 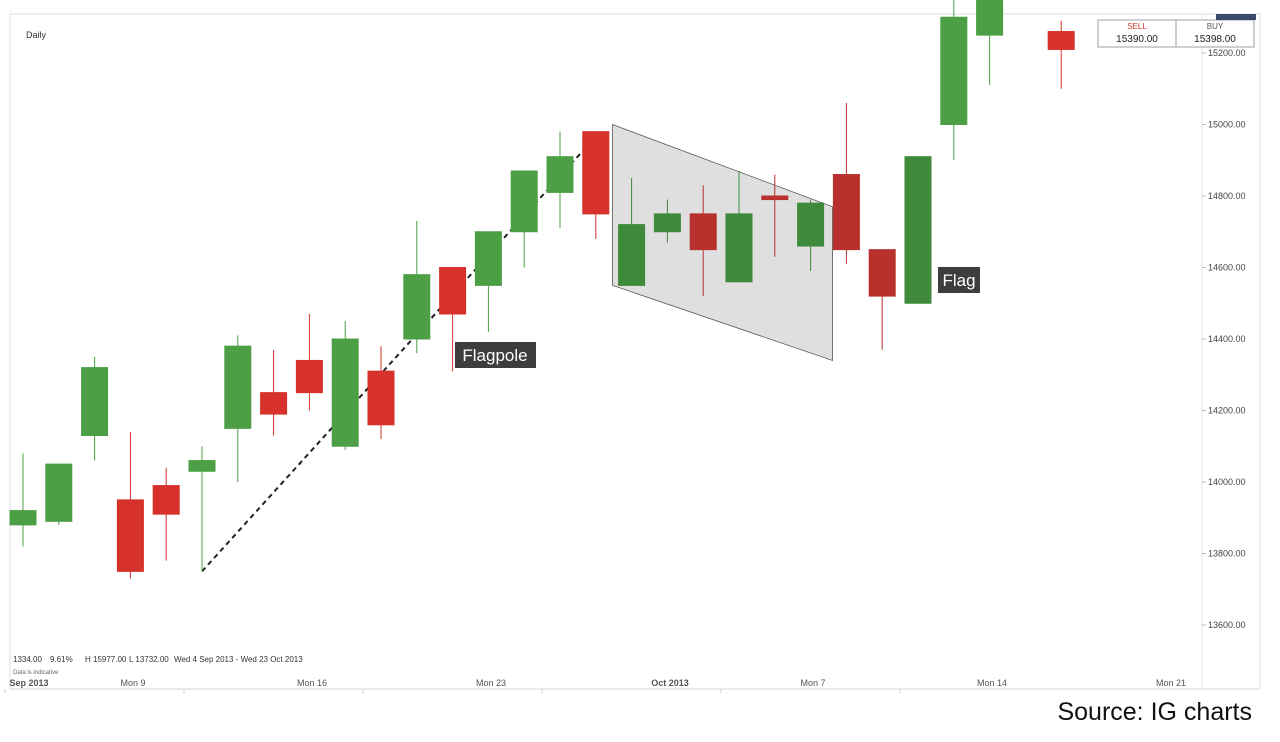 What do you see at coordinates (1227, 482) in the screenshot?
I see `y-tick-label: 14000.00` at bounding box center [1227, 482].